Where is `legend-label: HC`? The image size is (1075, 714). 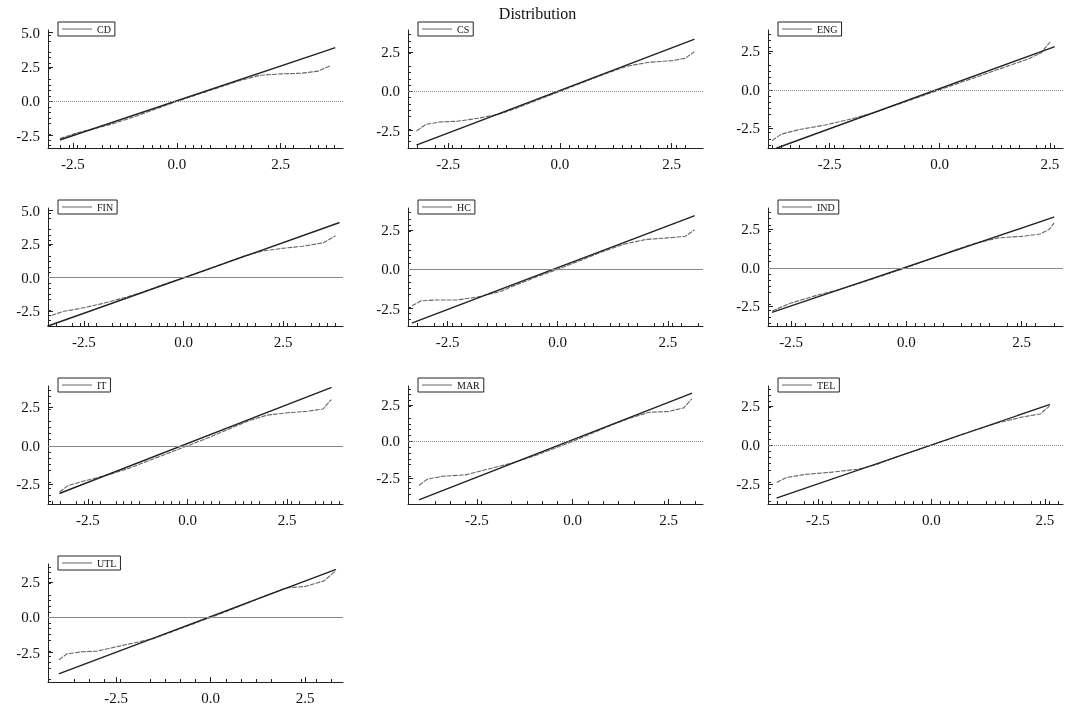 legend-label: HC is located at coordinates (464, 207).